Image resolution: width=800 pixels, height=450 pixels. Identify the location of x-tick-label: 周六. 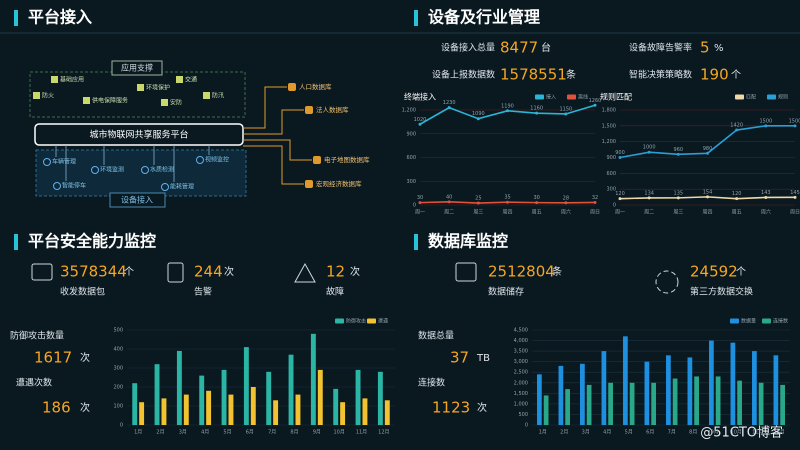
(766, 212).